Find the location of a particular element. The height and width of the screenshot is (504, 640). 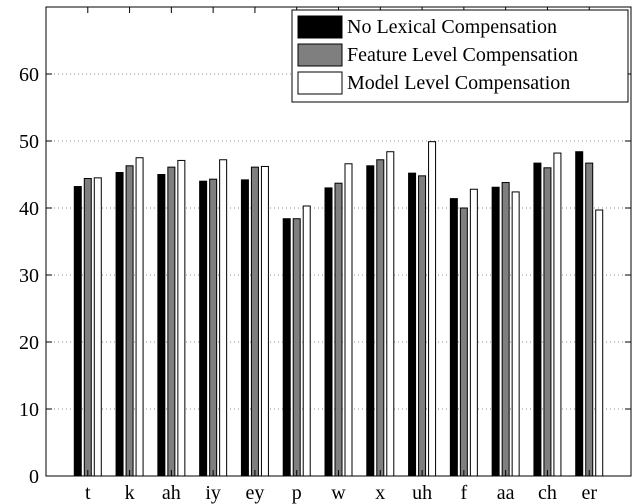

legend-label: Feature Level Compensation is located at coordinates (462, 55).